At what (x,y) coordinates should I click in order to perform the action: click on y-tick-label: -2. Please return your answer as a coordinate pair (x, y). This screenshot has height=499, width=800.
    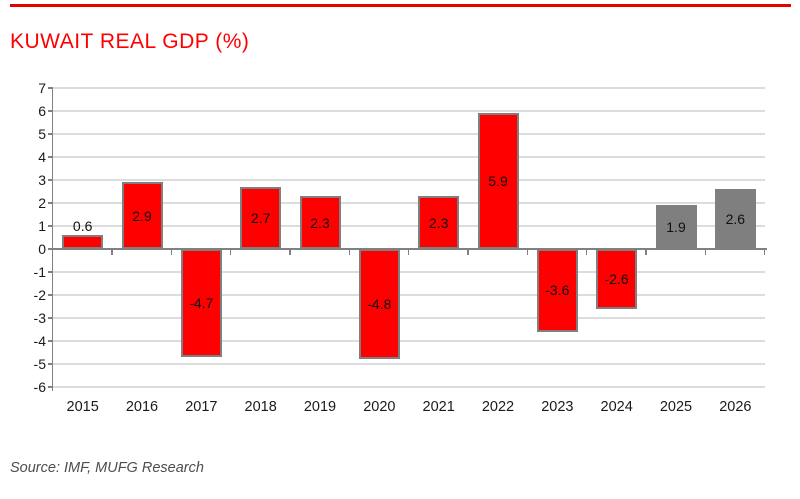
    Looking at the image, I should click on (39, 295).